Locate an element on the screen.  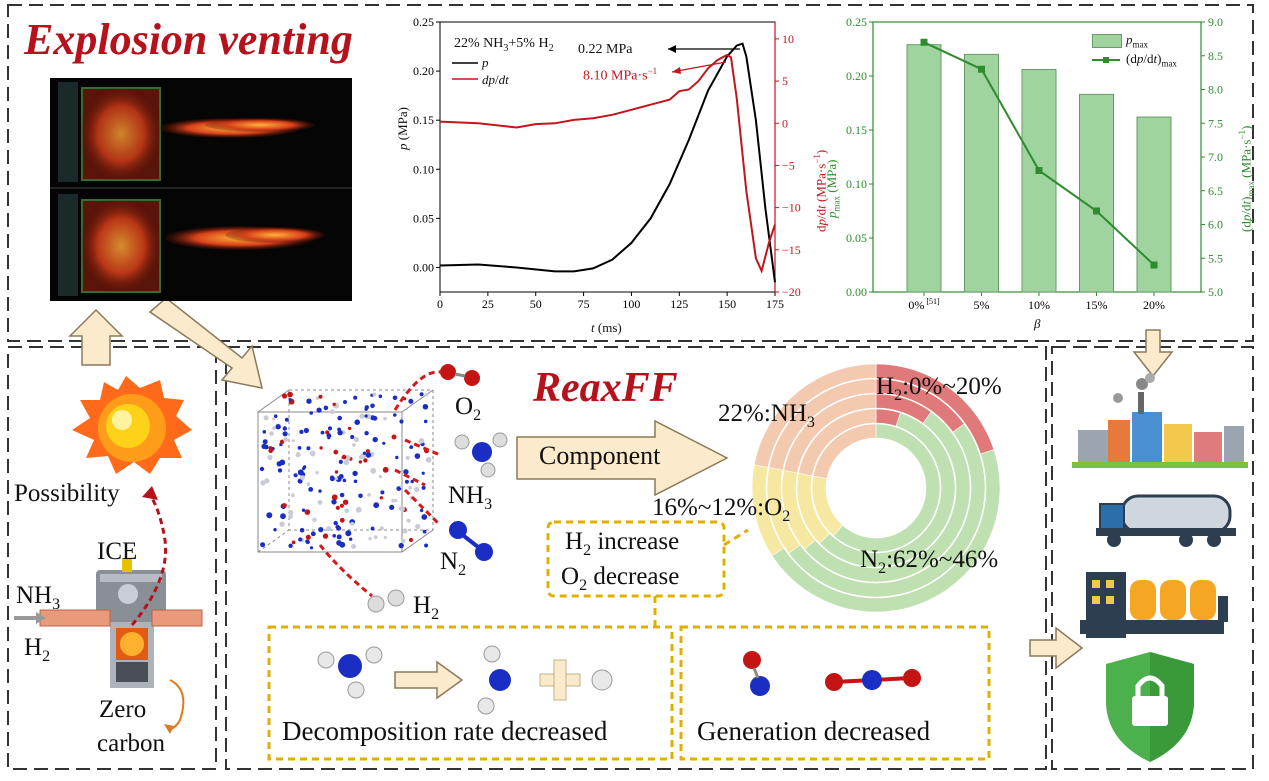
up-arrow is located at coordinates (96, 337).